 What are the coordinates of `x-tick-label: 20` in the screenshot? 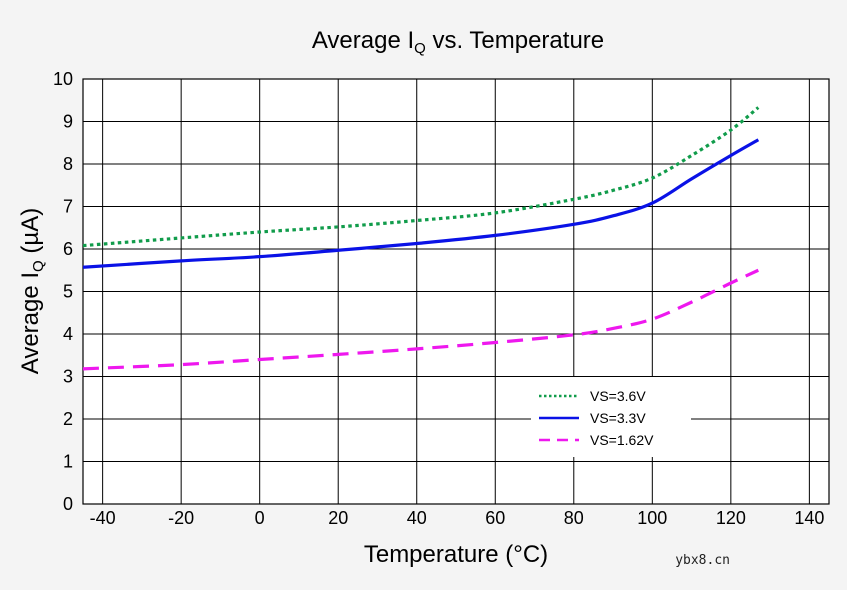 It's located at (338, 518).